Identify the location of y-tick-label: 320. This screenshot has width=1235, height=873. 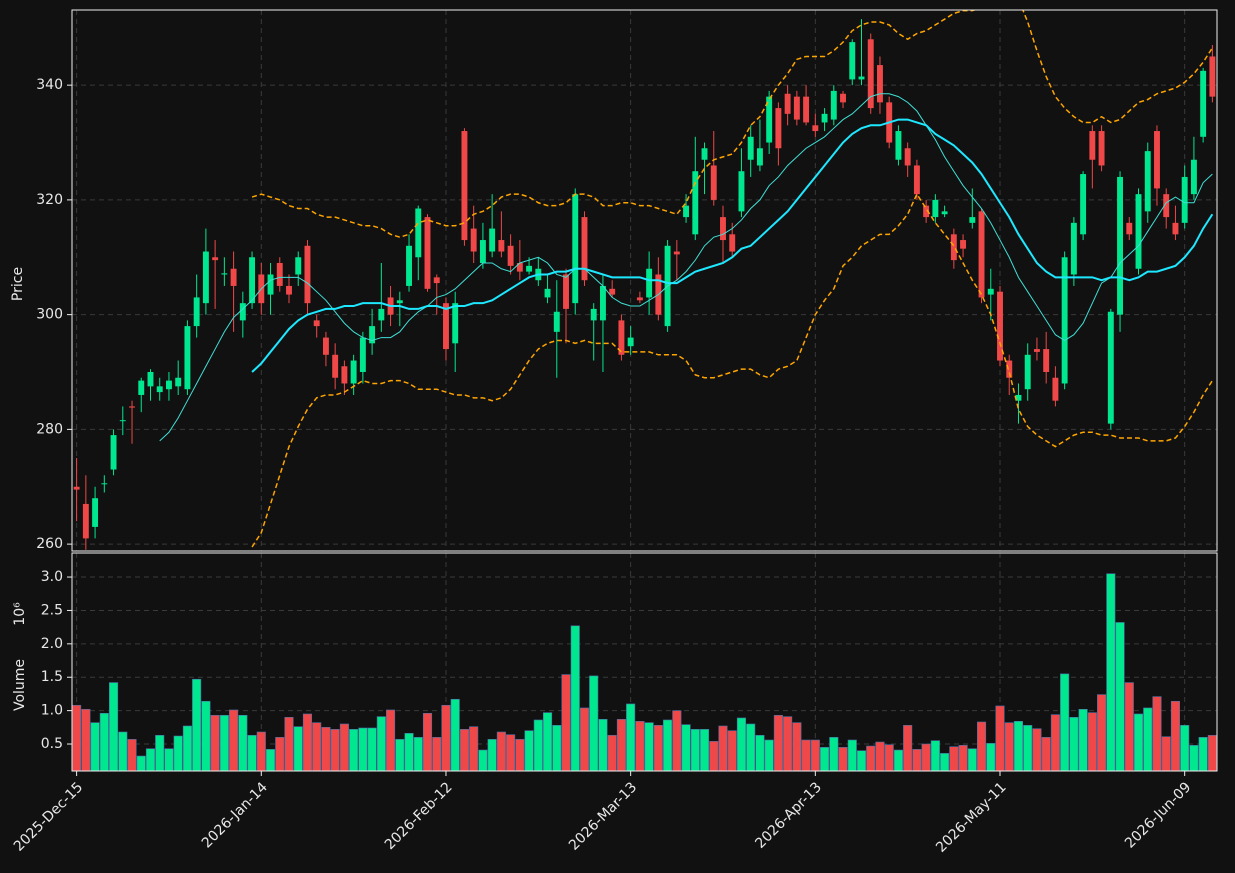
(49, 200).